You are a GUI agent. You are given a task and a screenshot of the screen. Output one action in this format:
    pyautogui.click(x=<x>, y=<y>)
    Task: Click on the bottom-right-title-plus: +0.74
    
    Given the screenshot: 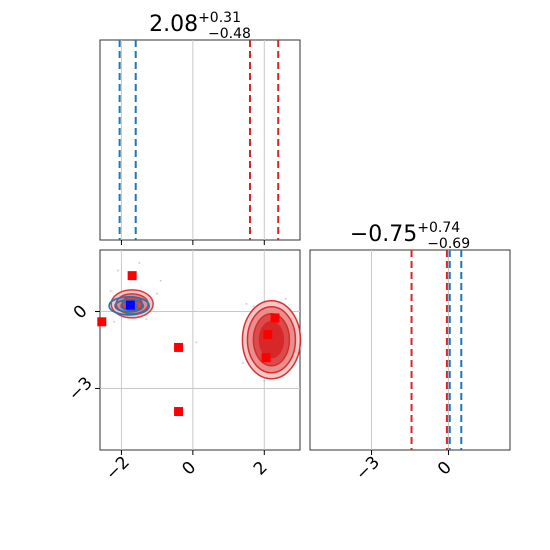 What is the action you would take?
    pyautogui.click(x=438, y=228)
    